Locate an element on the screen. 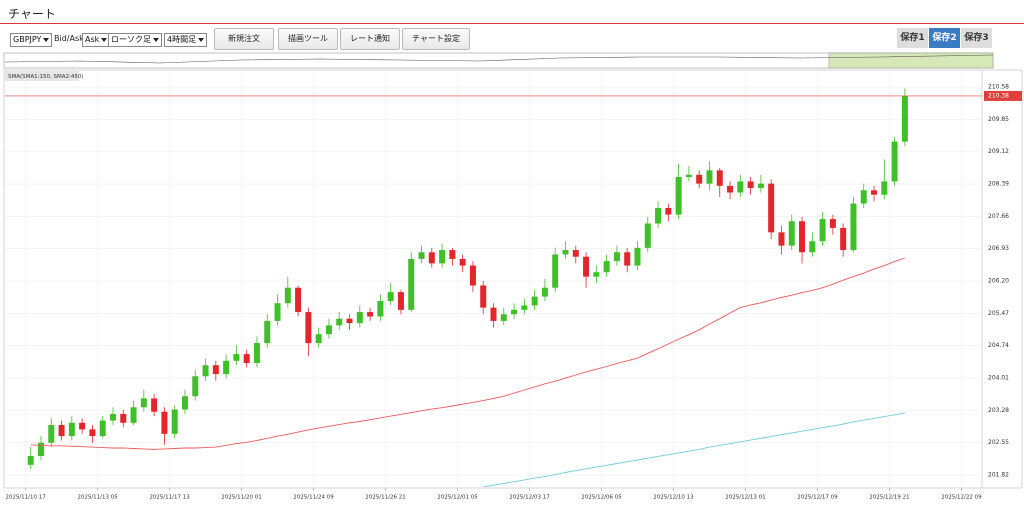  y-tick-label: 204.01 is located at coordinates (998, 378).